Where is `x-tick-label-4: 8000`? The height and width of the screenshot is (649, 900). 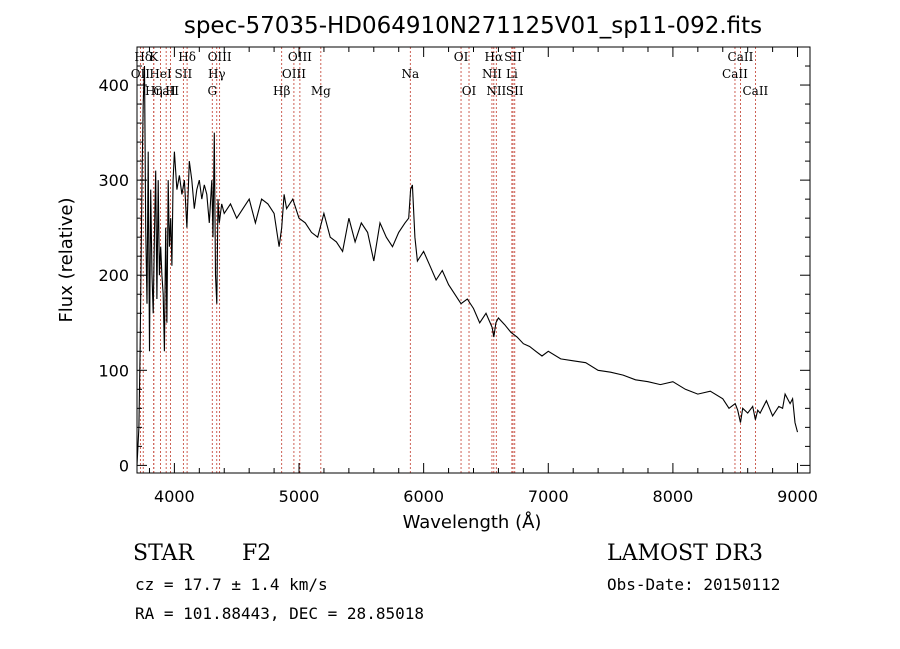
x-tick-label-4: 8000 is located at coordinates (673, 496).